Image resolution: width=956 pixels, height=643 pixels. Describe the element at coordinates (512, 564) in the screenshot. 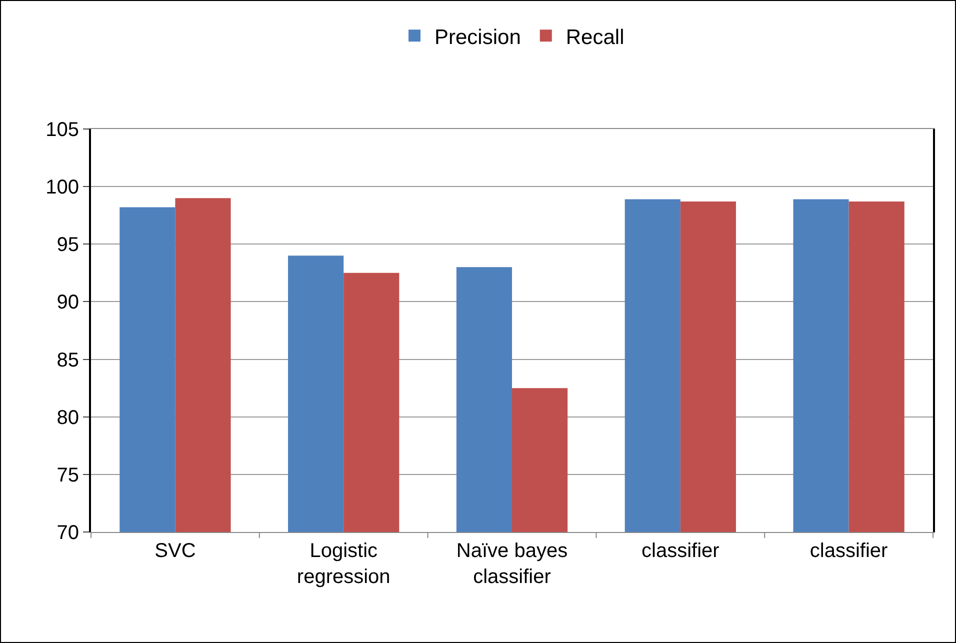

I see `x-tick-label: Naïve bayes classifier` at that location.